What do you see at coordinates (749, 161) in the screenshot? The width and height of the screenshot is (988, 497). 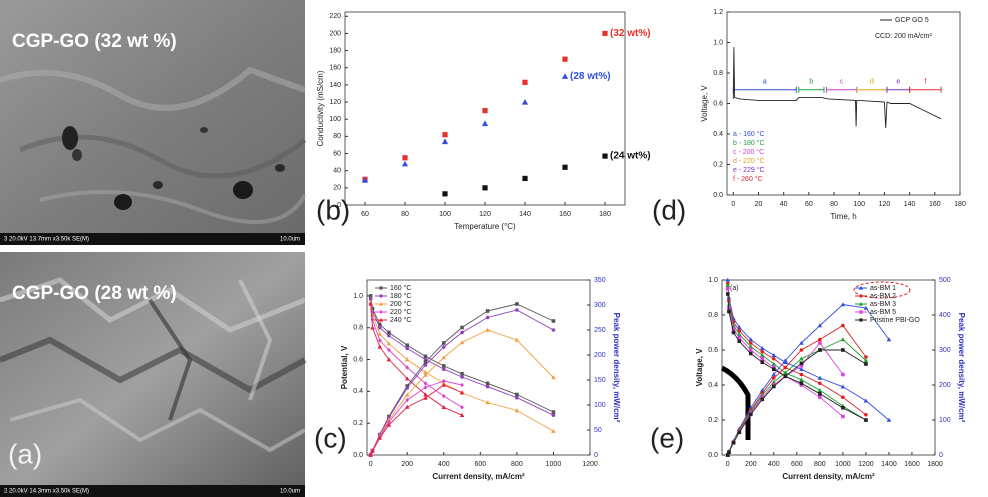 I see `segment-legend: d - 220 °C` at bounding box center [749, 161].